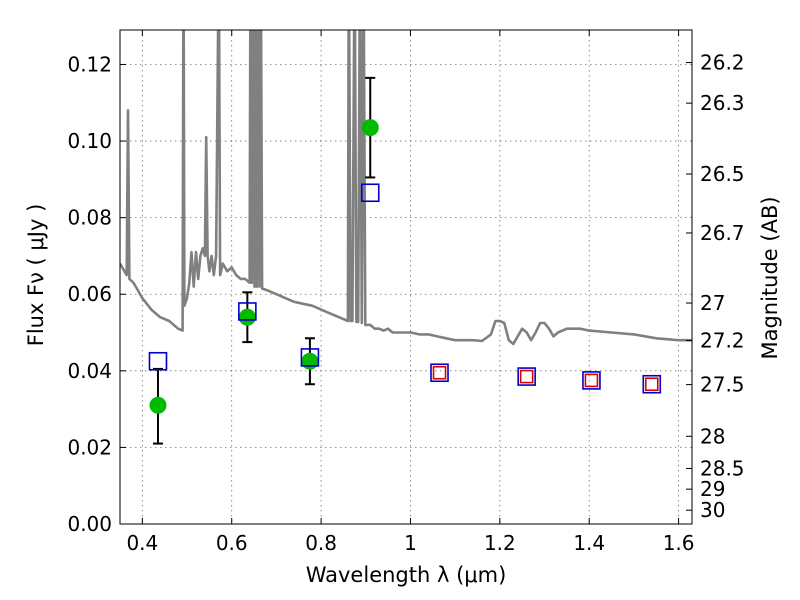 The height and width of the screenshot is (600, 800). Describe the element at coordinates (36, 275) in the screenshot. I see `y-axis-label: Flux Fν ( μJy )` at that location.